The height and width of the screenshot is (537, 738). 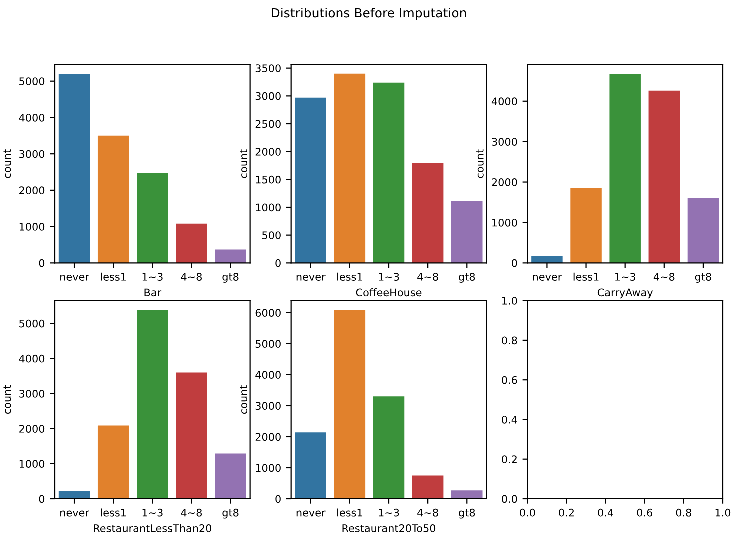 I want to click on y-tick-label: 1500, so click(x=268, y=180).